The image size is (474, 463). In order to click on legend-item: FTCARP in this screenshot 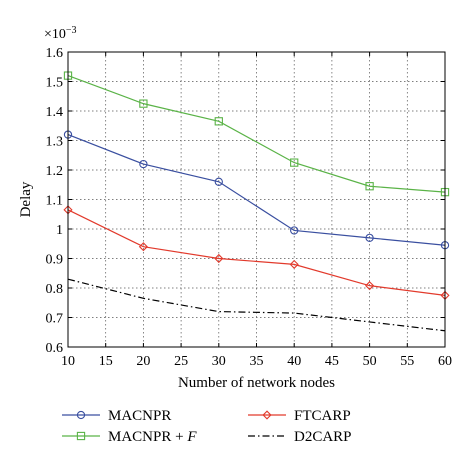, I will do `click(299, 416)`.